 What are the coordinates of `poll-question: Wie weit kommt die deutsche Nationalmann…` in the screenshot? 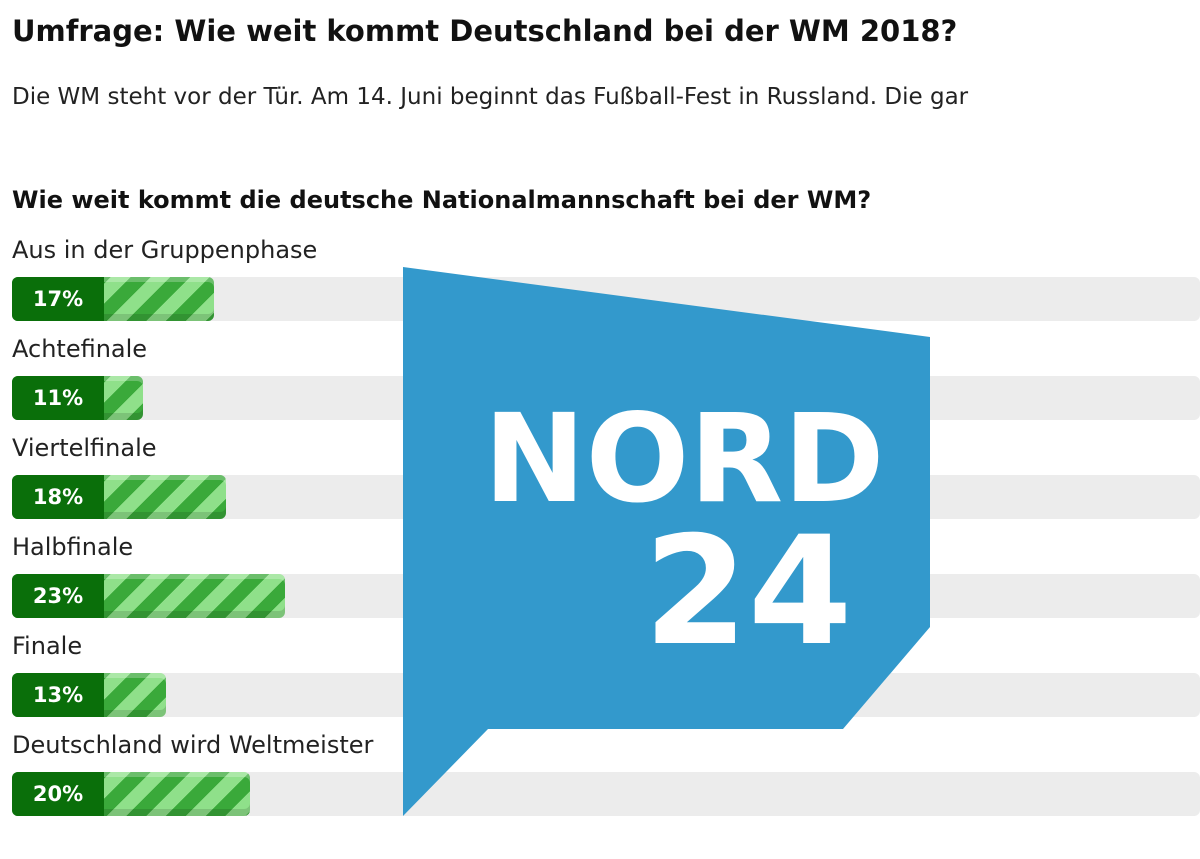 It's located at (442, 200).